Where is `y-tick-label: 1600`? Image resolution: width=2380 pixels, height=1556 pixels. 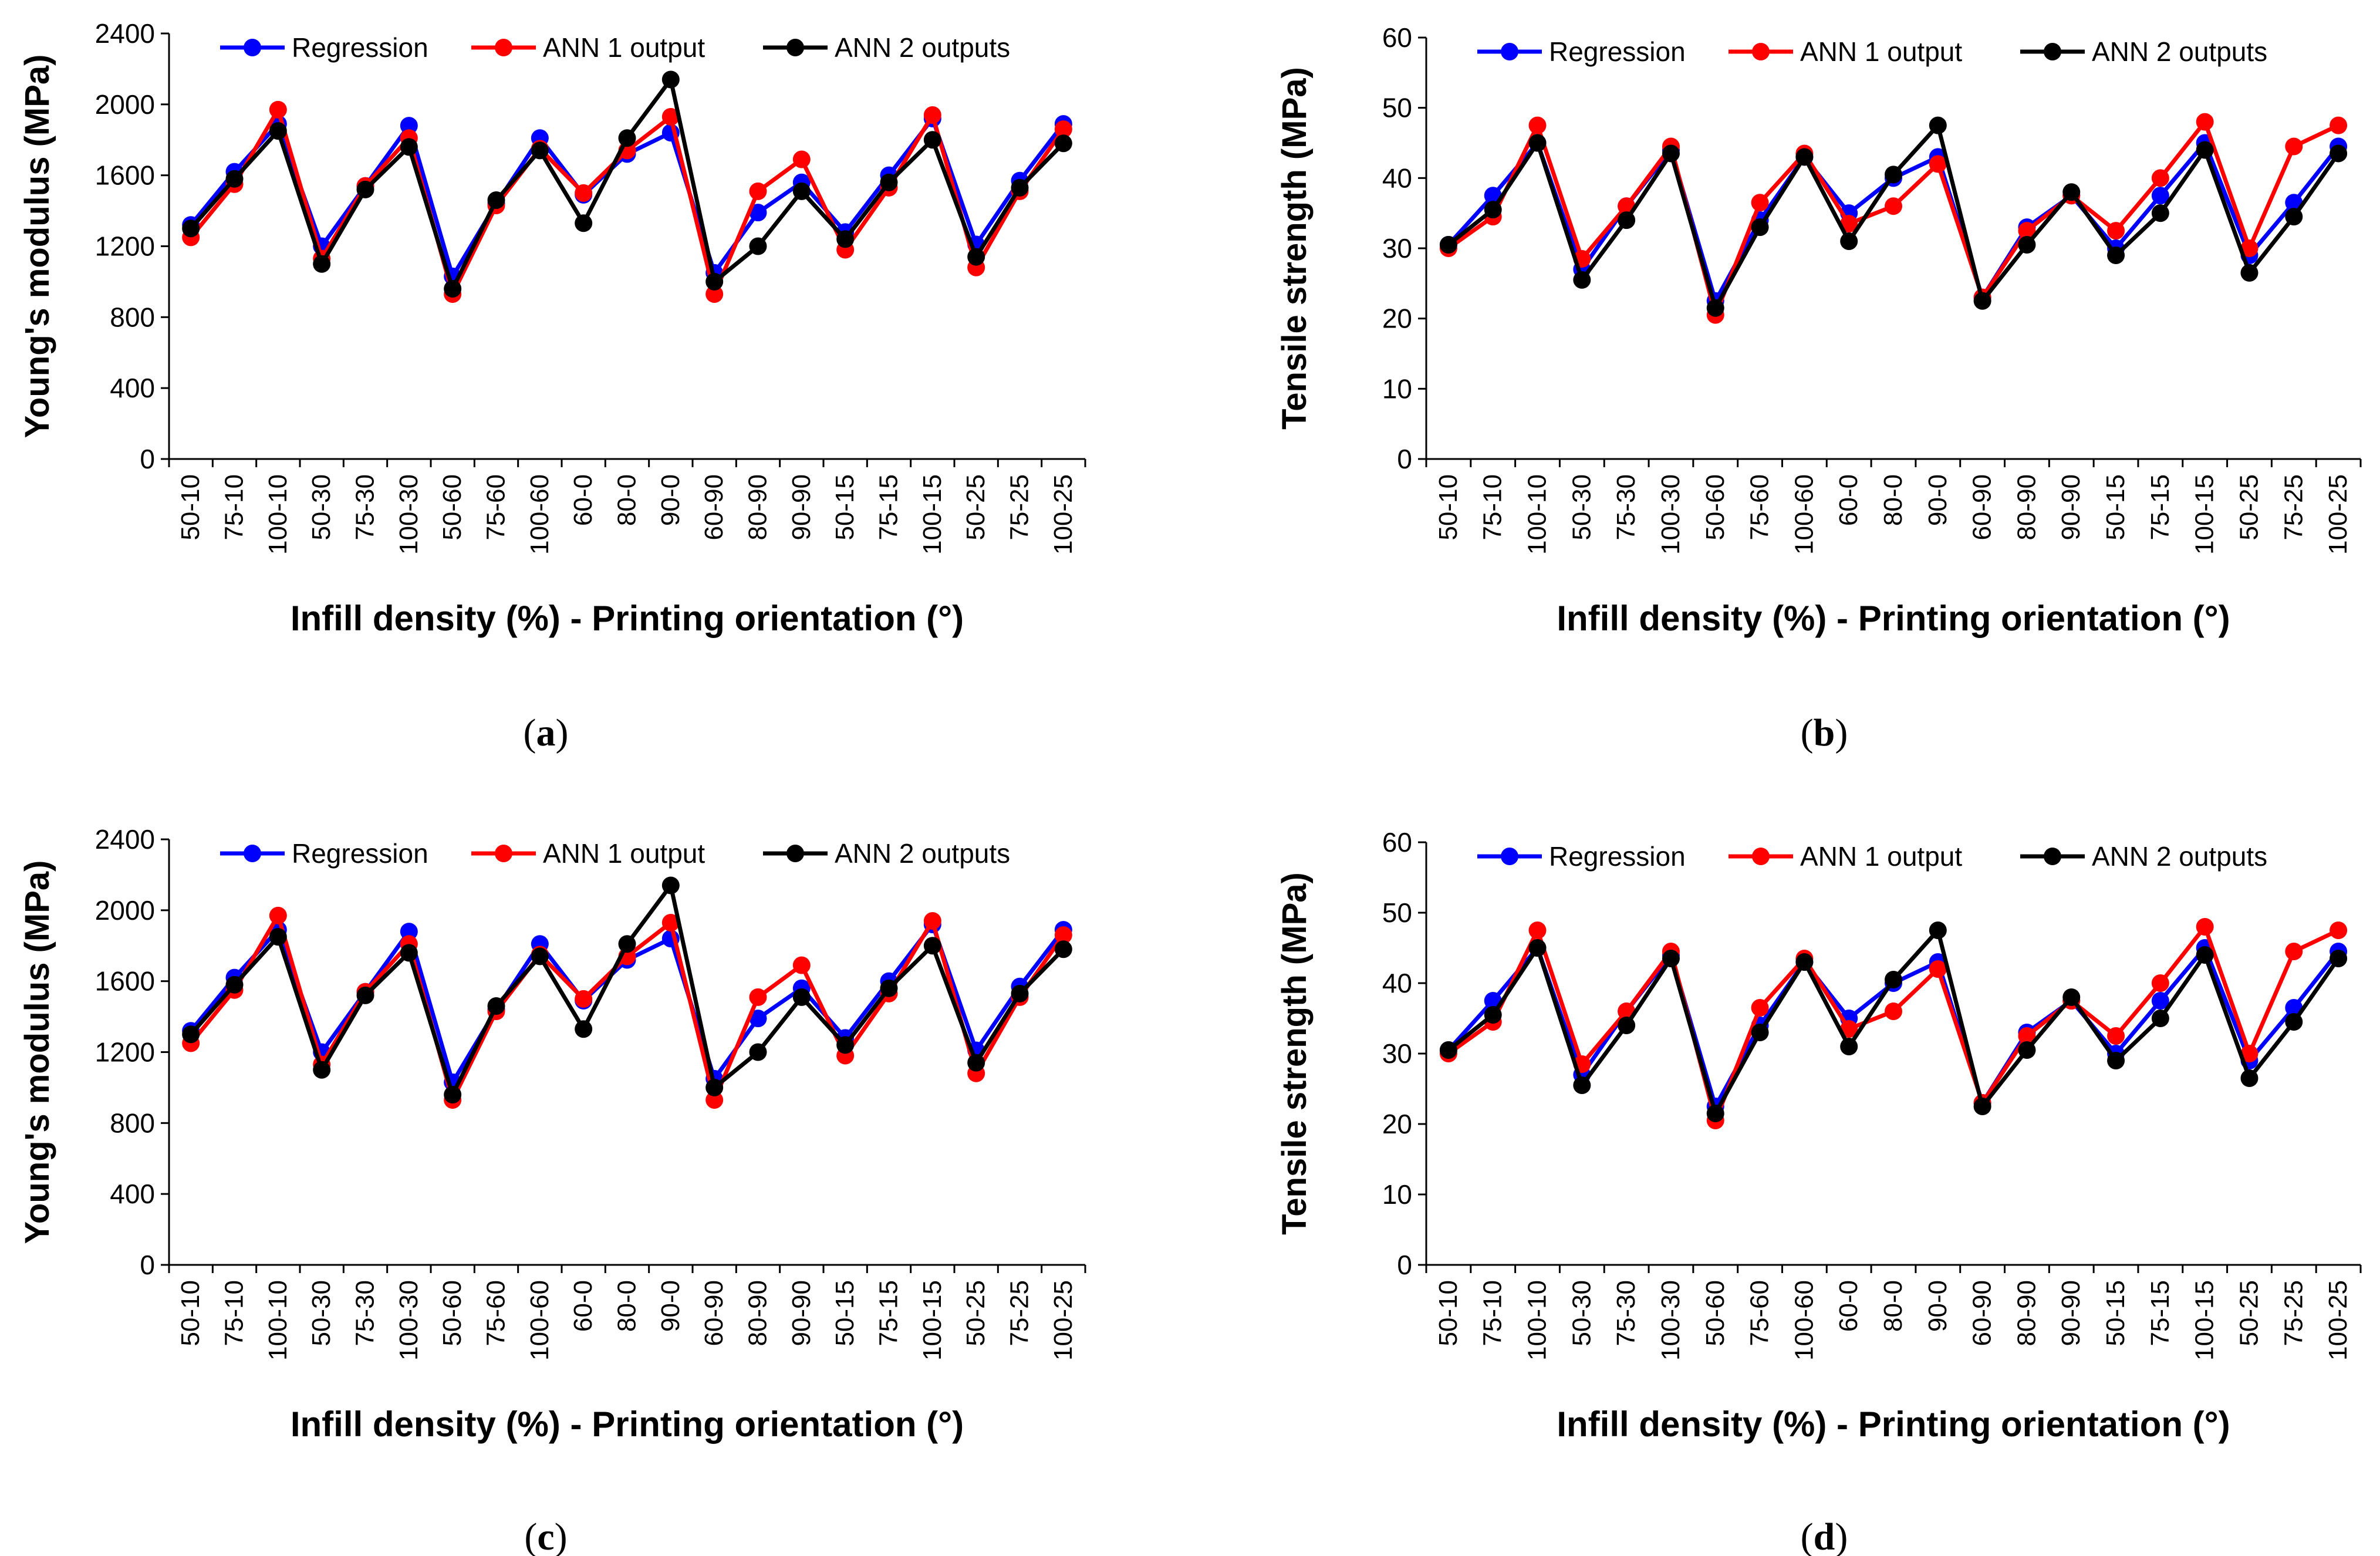 y-tick-label: 1600 is located at coordinates (125, 175).